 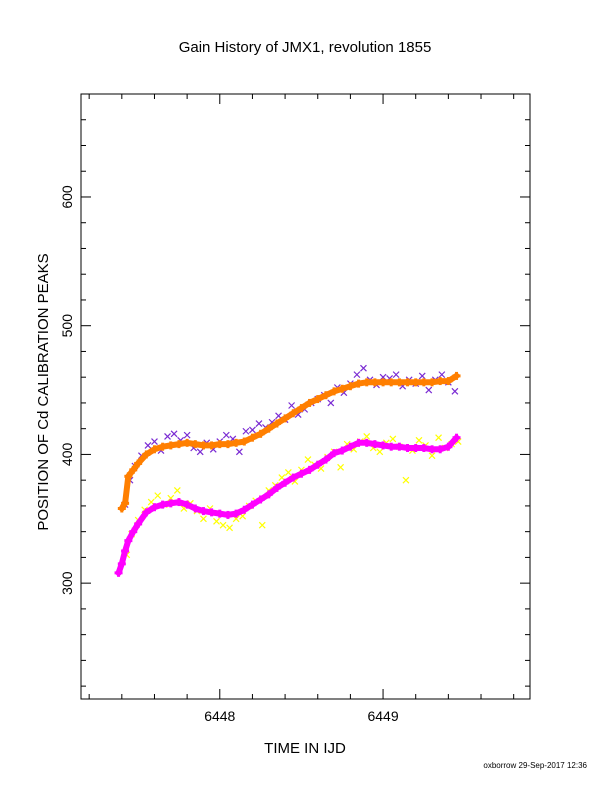 What do you see at coordinates (67, 583) in the screenshot?
I see `y-tick-label: 300` at bounding box center [67, 583].